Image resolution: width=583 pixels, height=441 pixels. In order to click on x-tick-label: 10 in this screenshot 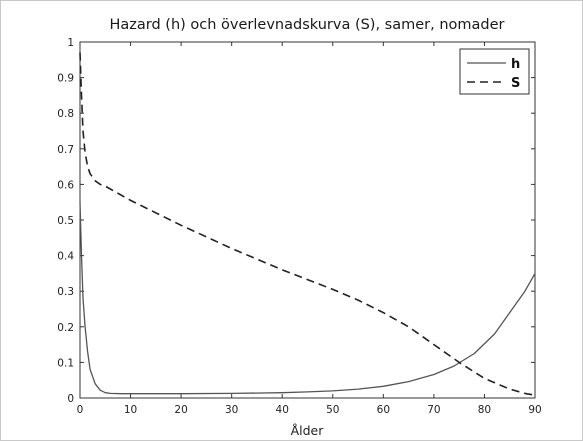, I will do `click(130, 410)`.